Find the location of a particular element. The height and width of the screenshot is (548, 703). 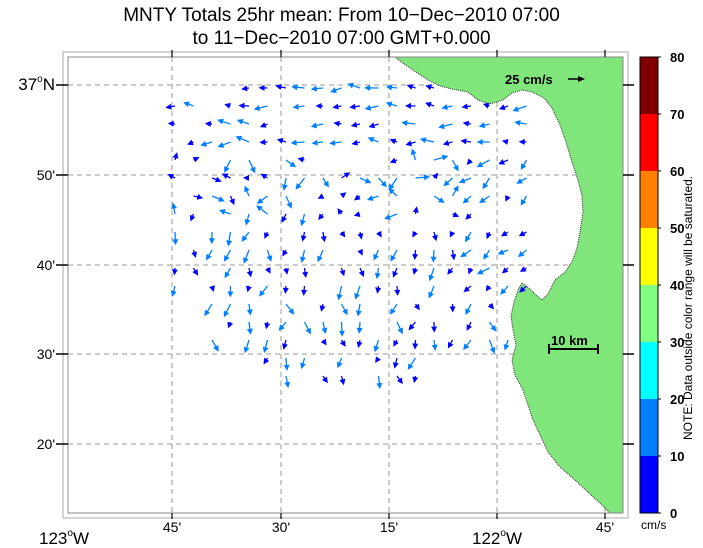

colorbar-tick-label-2: 20 is located at coordinates (677, 399).